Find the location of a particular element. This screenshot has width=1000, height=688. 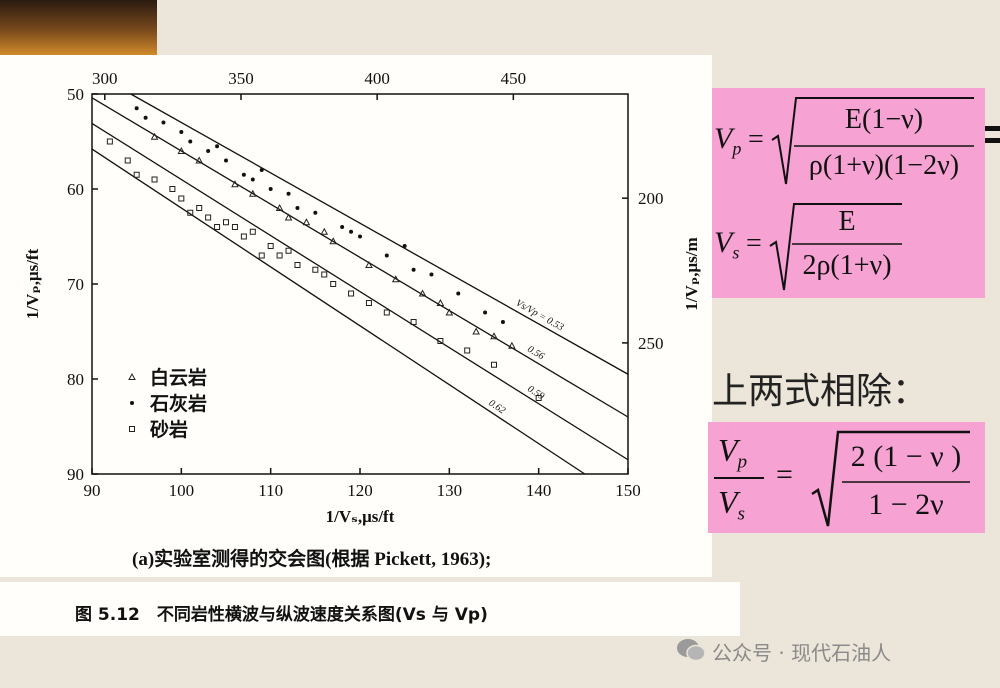

x2-tick-label: 450 is located at coordinates (514, 78).